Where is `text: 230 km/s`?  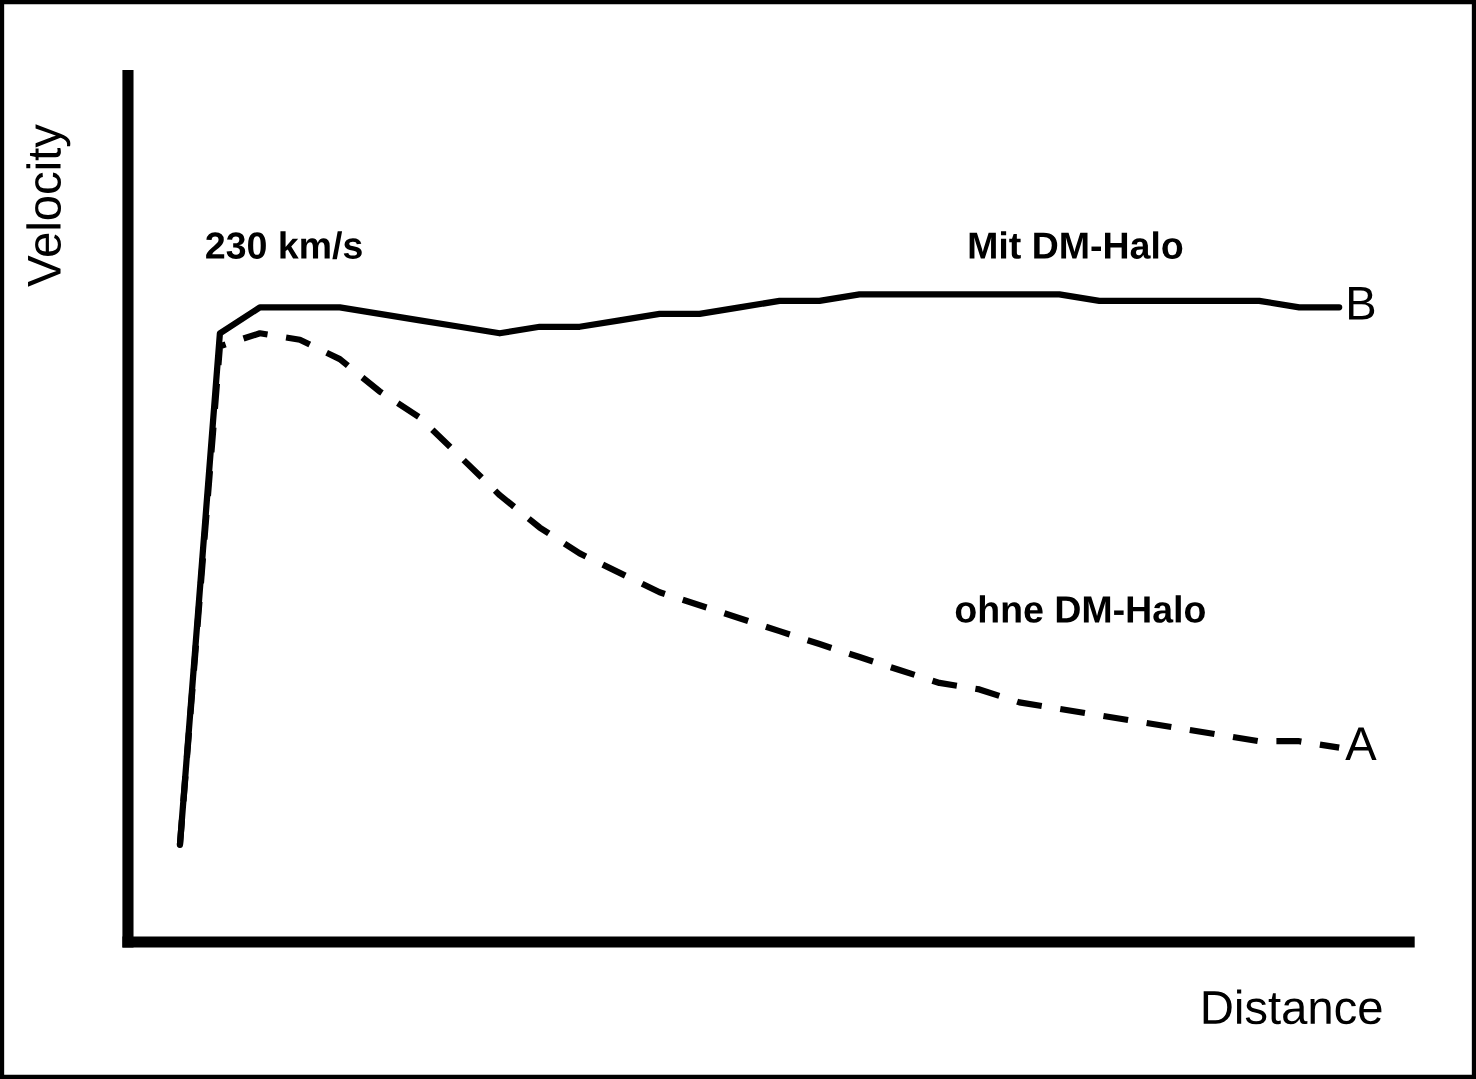
text: 230 km/s is located at coordinates (284, 245).